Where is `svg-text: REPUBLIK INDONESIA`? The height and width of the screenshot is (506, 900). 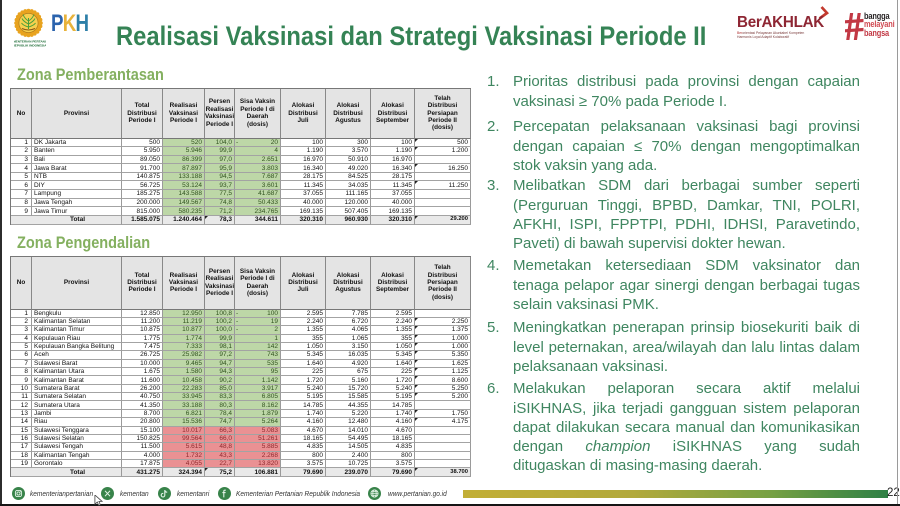 svg-text: REPUBLIK INDONESIA is located at coordinates (30, 46).